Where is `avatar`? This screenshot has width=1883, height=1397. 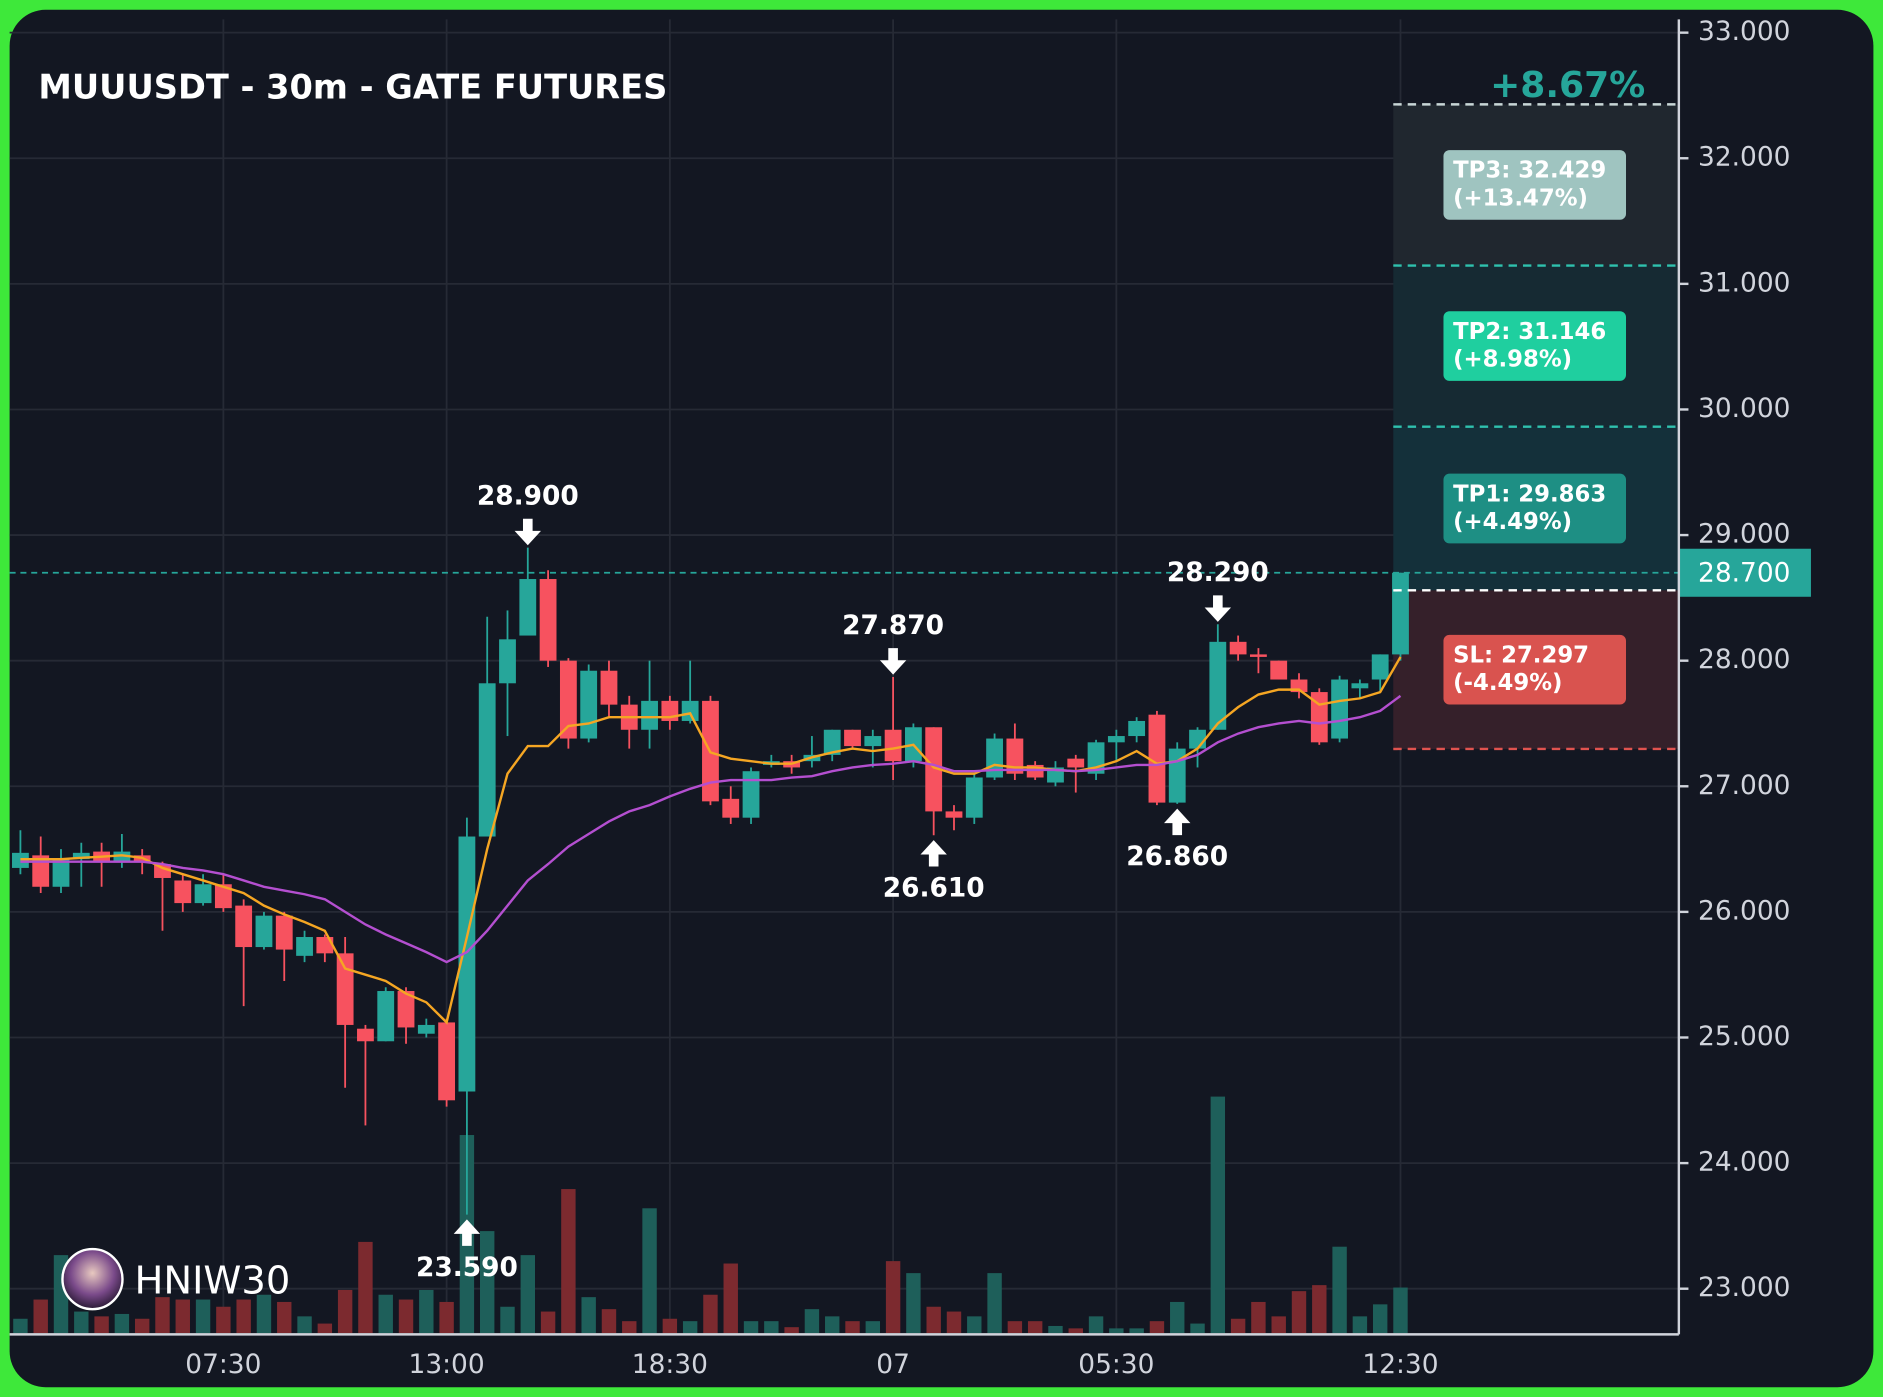 avatar is located at coordinates (92, 1279).